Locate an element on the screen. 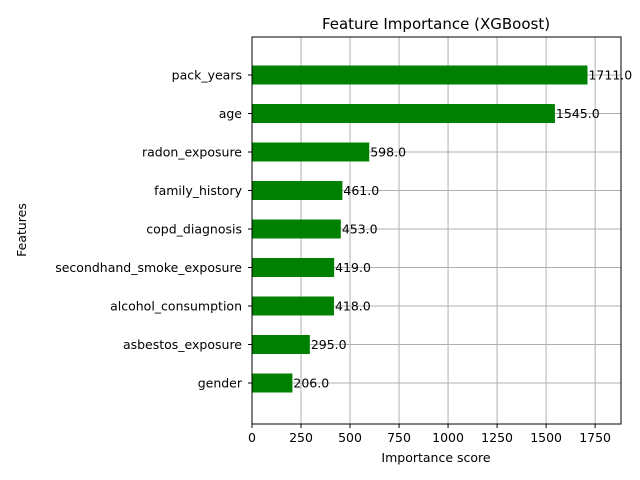 The image size is (640, 480). y-tick-label: asbestos_exposure is located at coordinates (182, 344).